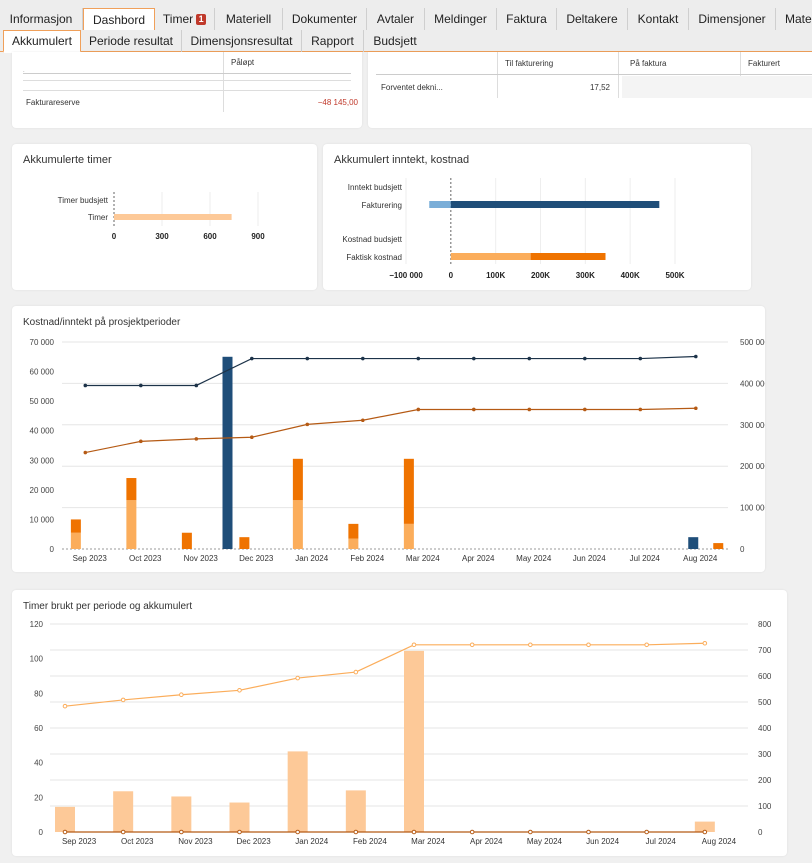 The width and height of the screenshot is (812, 863). Describe the element at coordinates (333, 41) in the screenshot. I see `subtab-rapport: Rapport` at that location.